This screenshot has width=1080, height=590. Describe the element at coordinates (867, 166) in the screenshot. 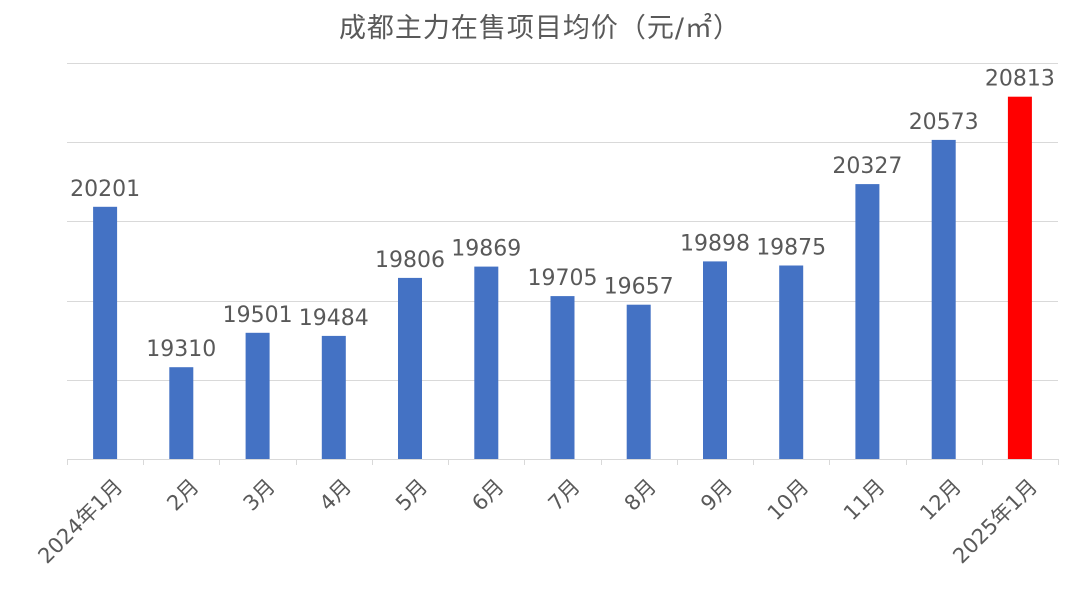

I see `data-label: 20327` at that location.